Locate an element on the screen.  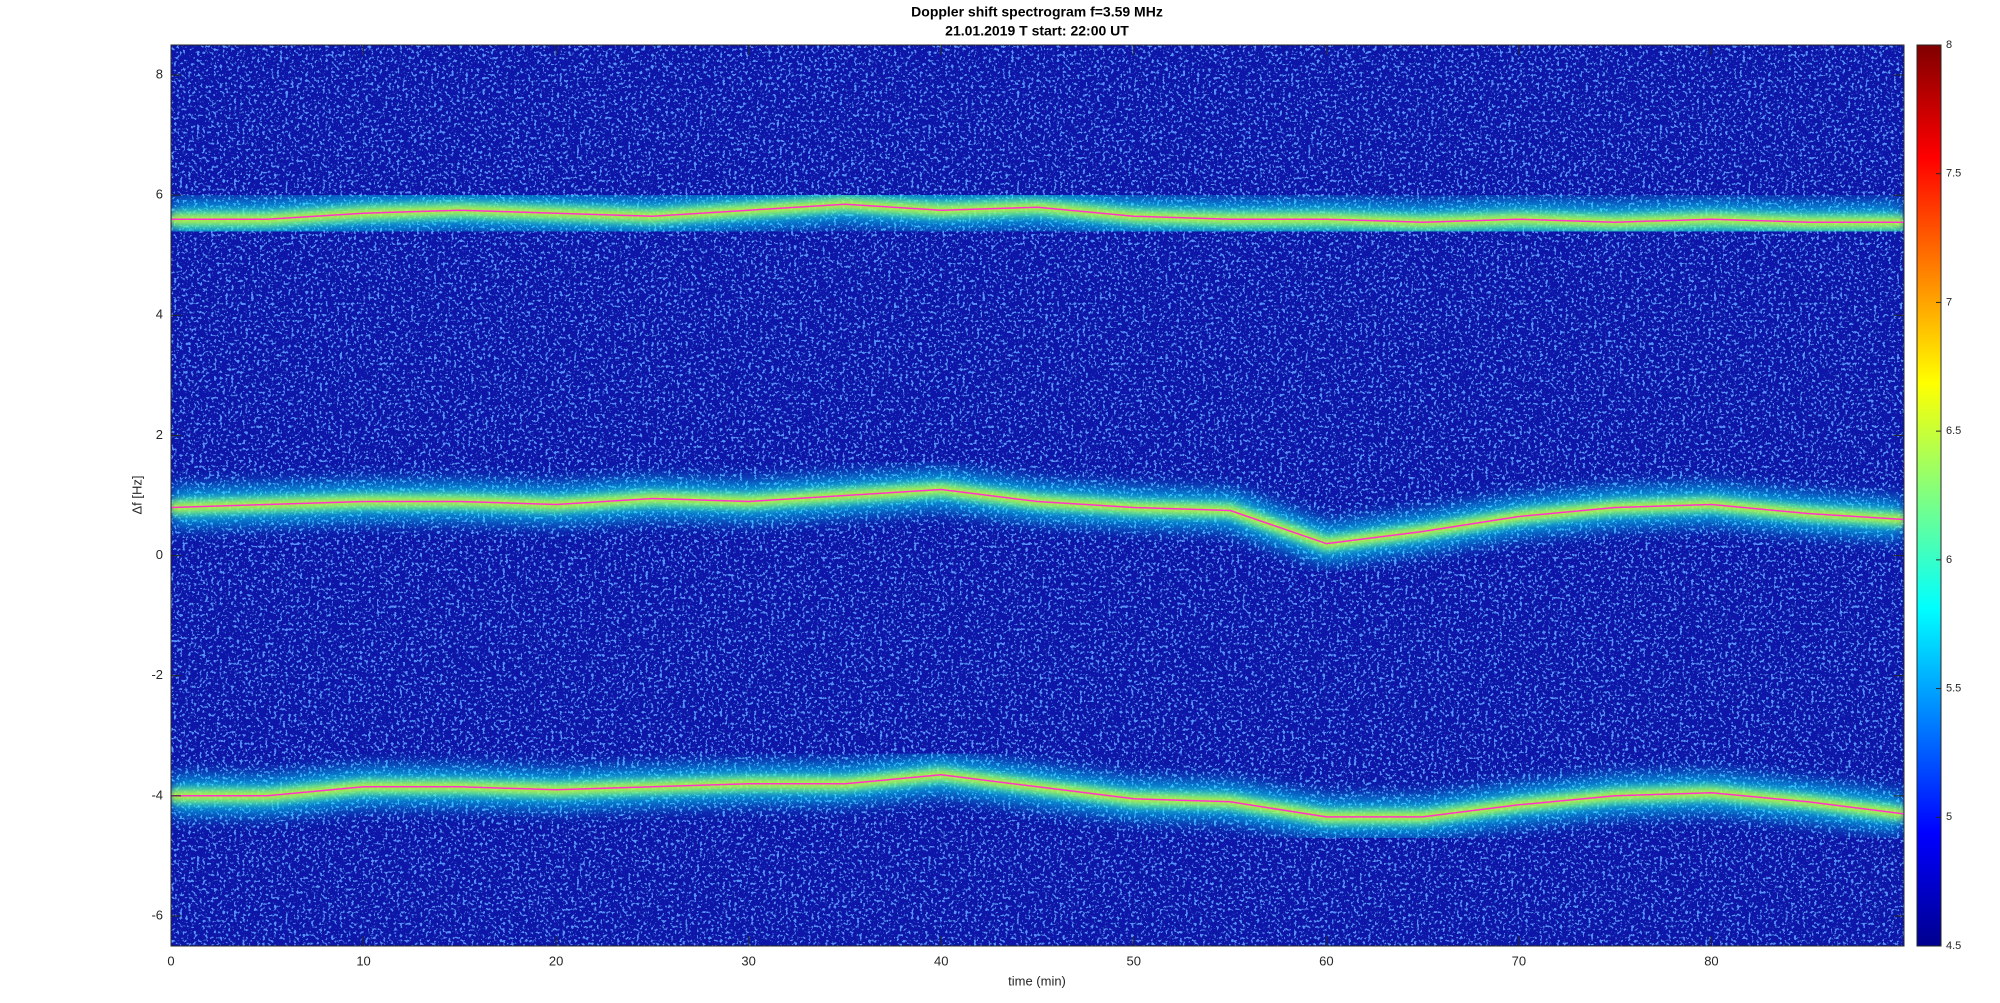
x-tick-label: 50 is located at coordinates (1134, 960).